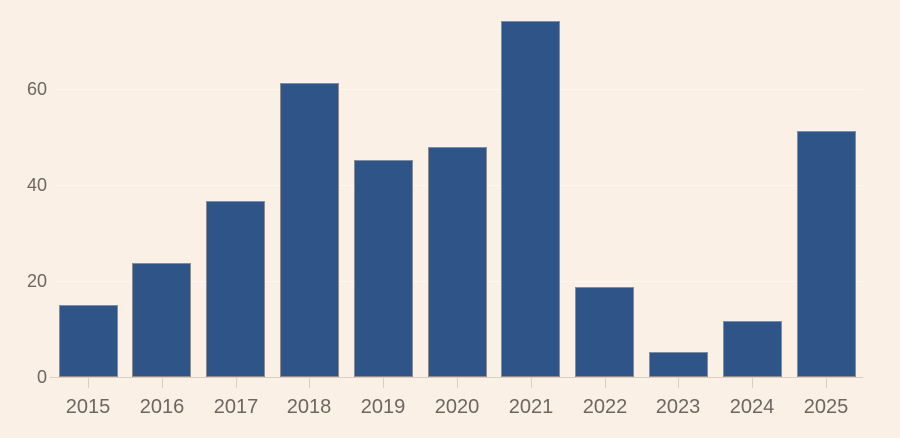 The image size is (900, 438). Describe the element at coordinates (383, 268) in the screenshot. I see `bar-2019` at that location.